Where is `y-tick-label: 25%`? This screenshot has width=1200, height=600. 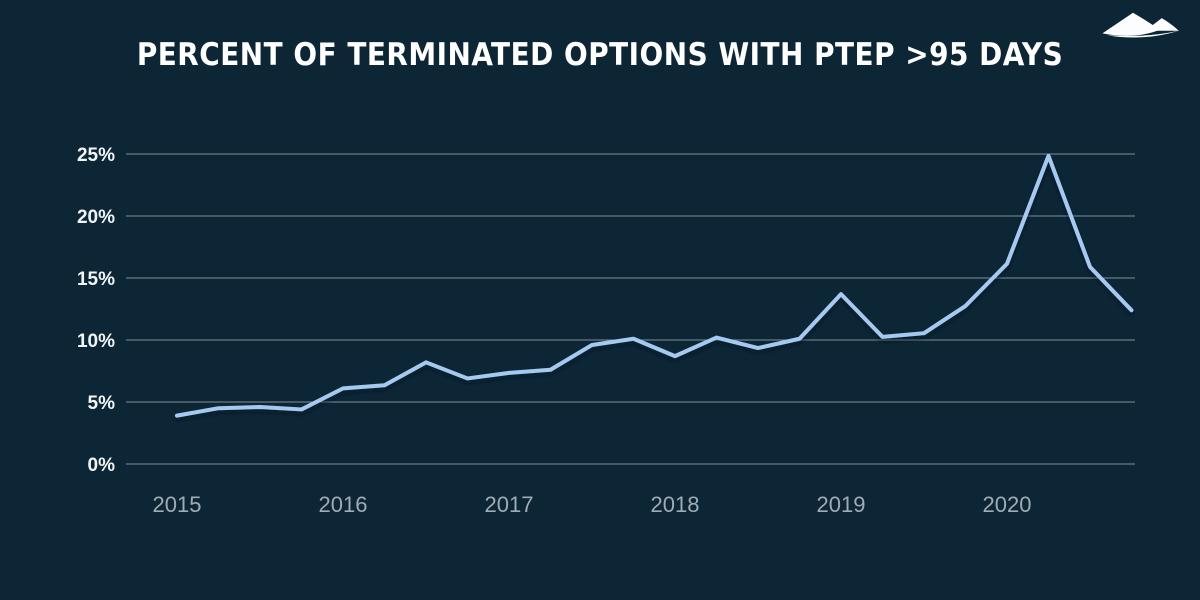
y-tick-label: 25% is located at coordinates (96, 155).